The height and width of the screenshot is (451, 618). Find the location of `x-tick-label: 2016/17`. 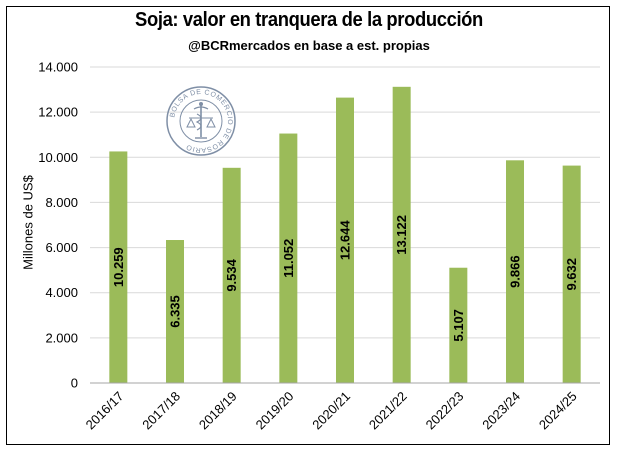

x-tick-label: 2016/17 is located at coordinates (105, 411).